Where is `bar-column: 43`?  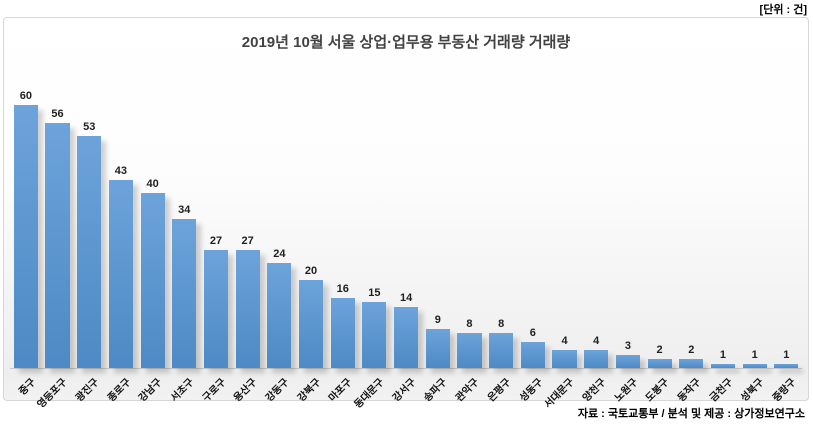 bar-column: 43 is located at coordinates (121, 193).